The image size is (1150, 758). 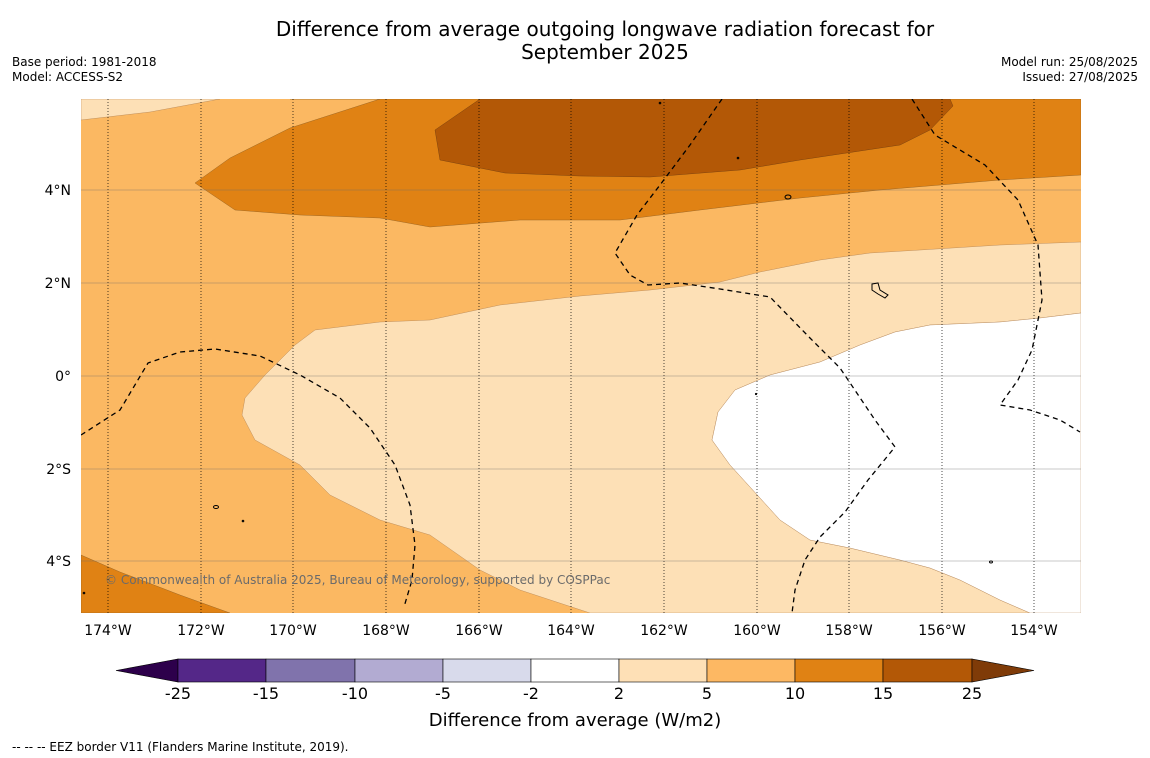 I want to click on colorbar-tick: -10, so click(x=355, y=693).